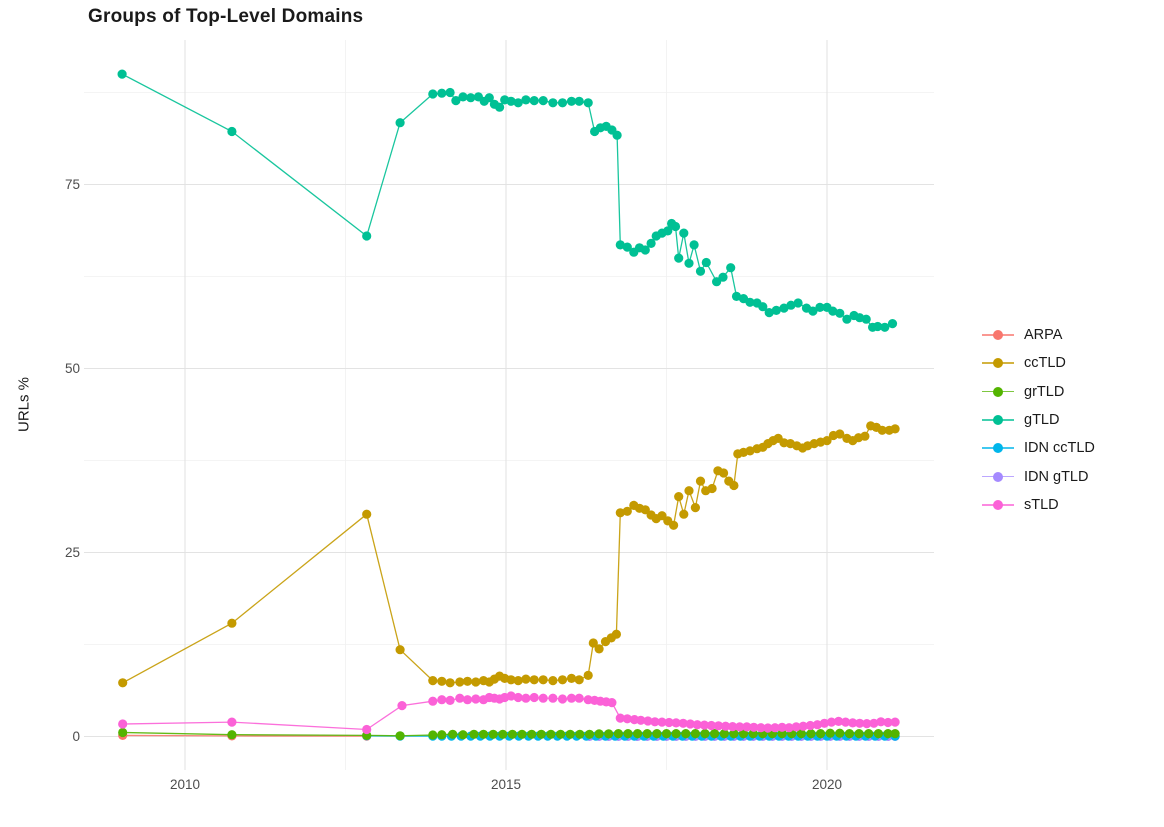 The height and width of the screenshot is (827, 1164). I want to click on legend-label: IDN ccTLD, so click(1059, 448).